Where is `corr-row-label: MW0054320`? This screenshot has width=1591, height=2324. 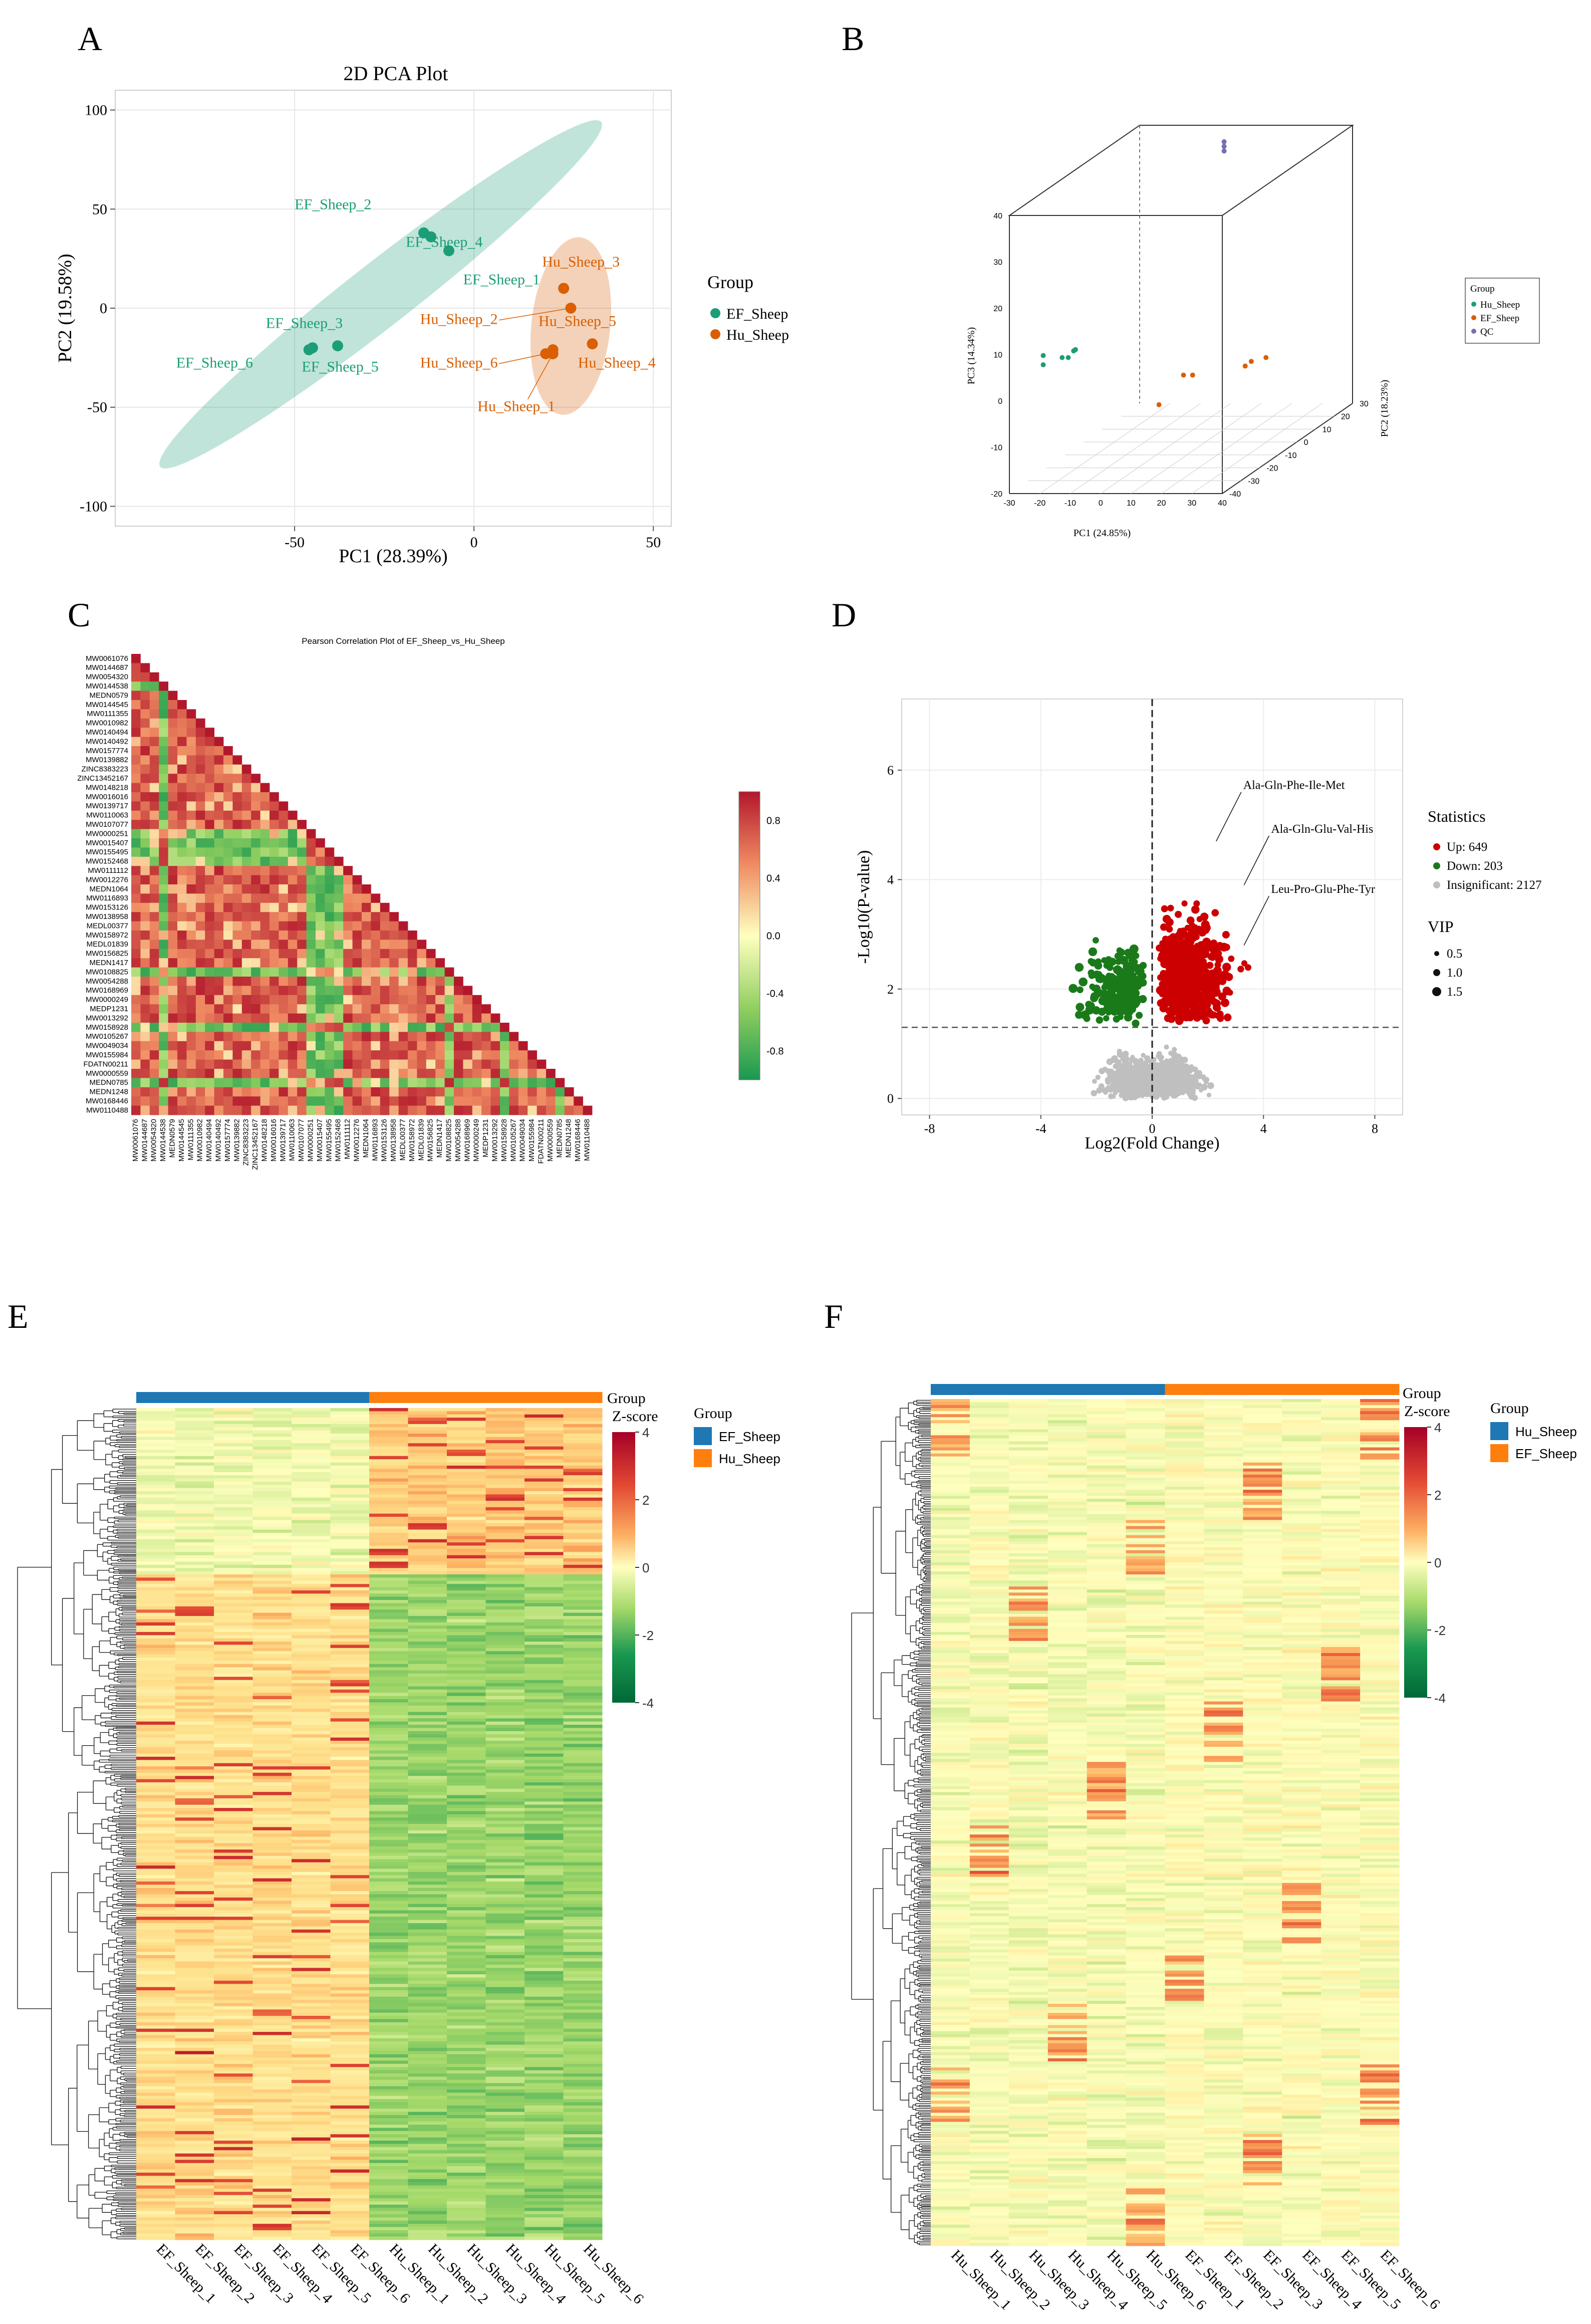 corr-row-label: MW0054320 is located at coordinates (107, 677).